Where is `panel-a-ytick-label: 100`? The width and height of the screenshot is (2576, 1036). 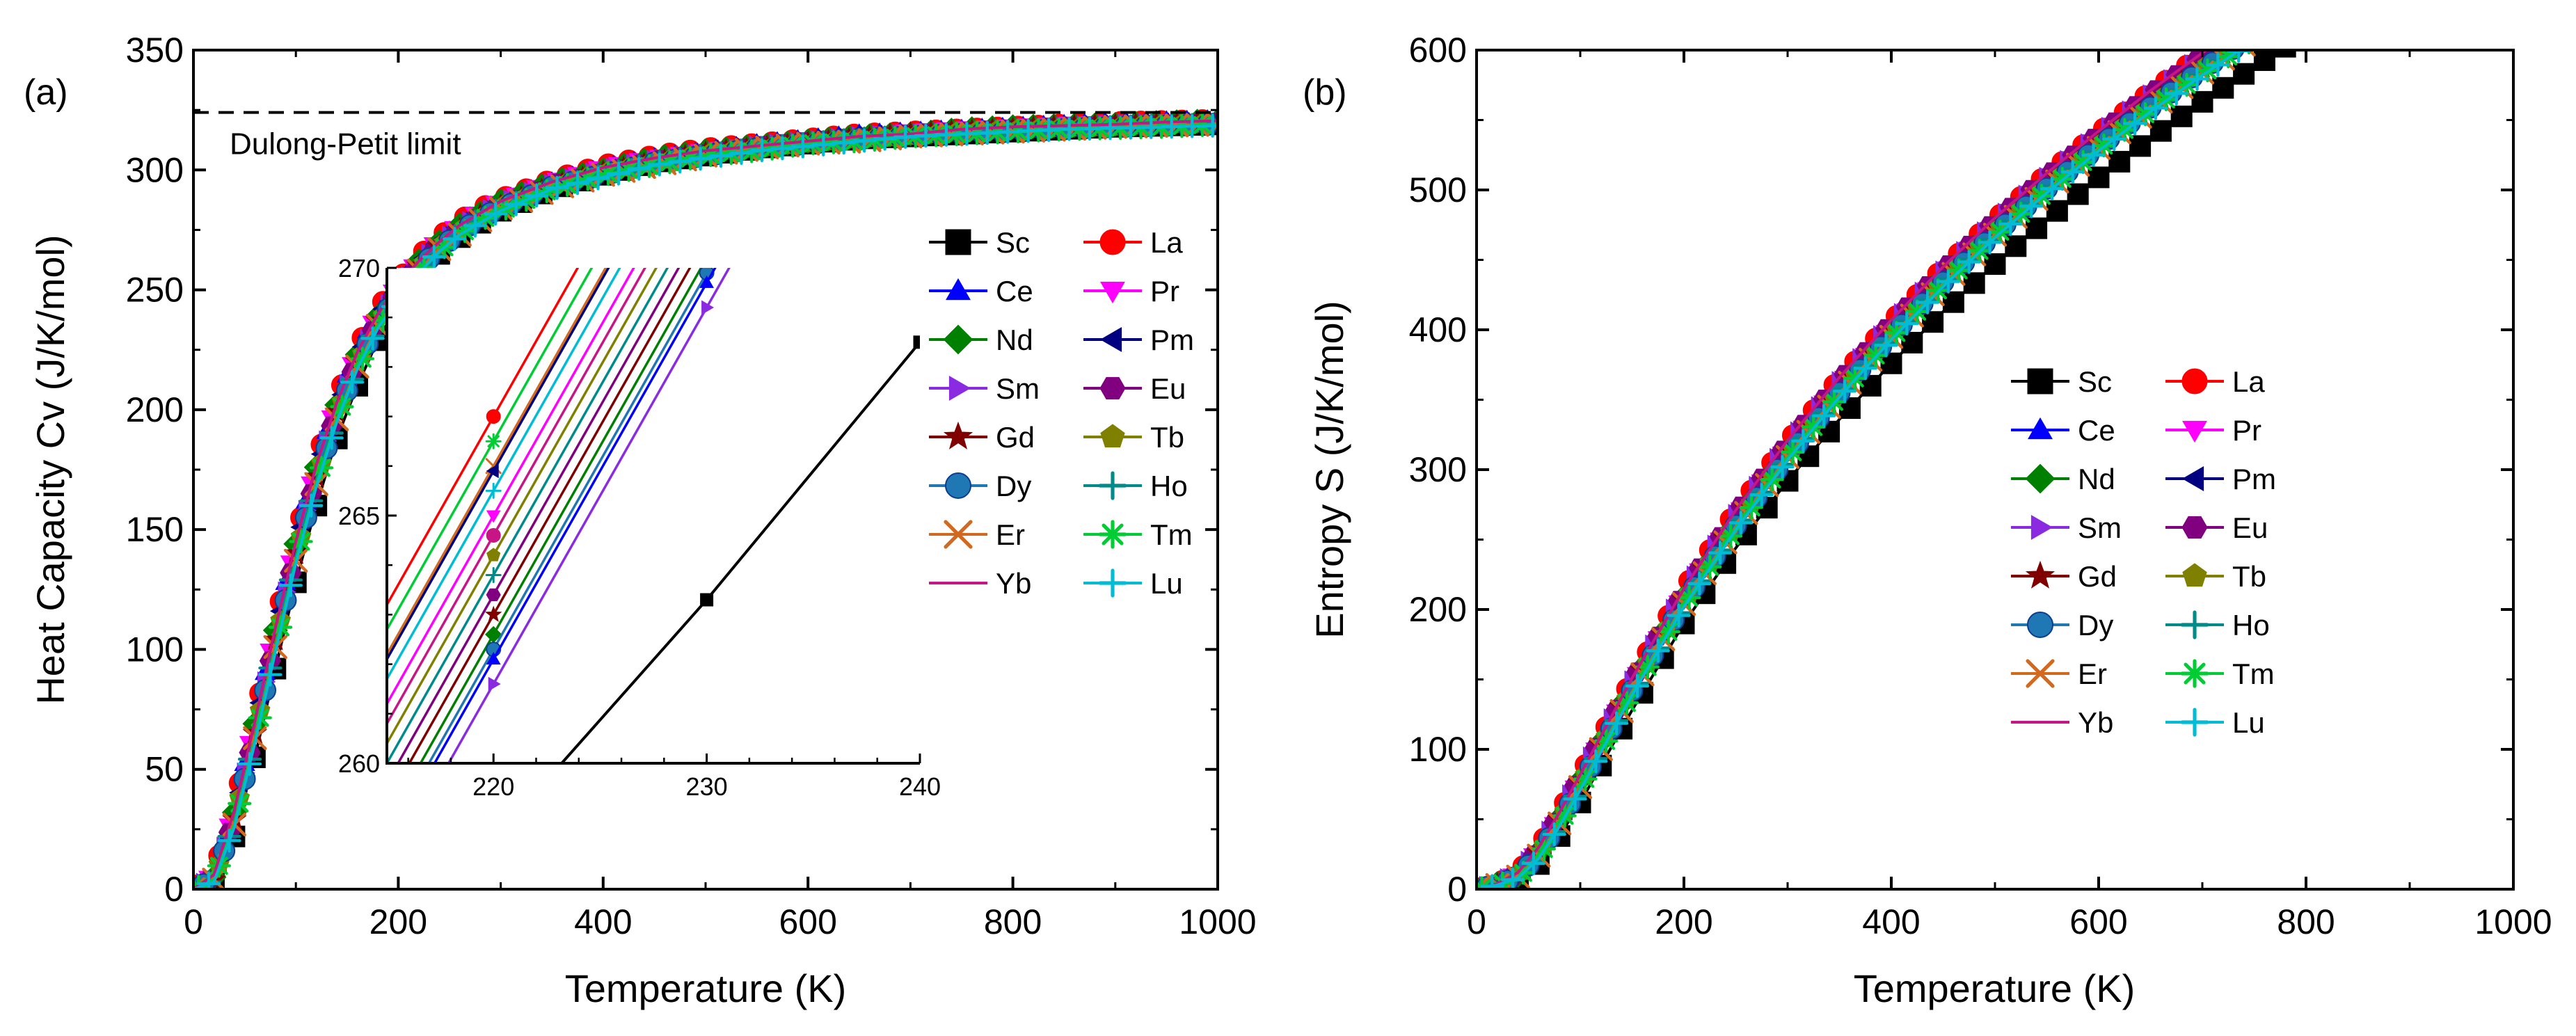 panel-a-ytick-label: 100 is located at coordinates (155, 649).